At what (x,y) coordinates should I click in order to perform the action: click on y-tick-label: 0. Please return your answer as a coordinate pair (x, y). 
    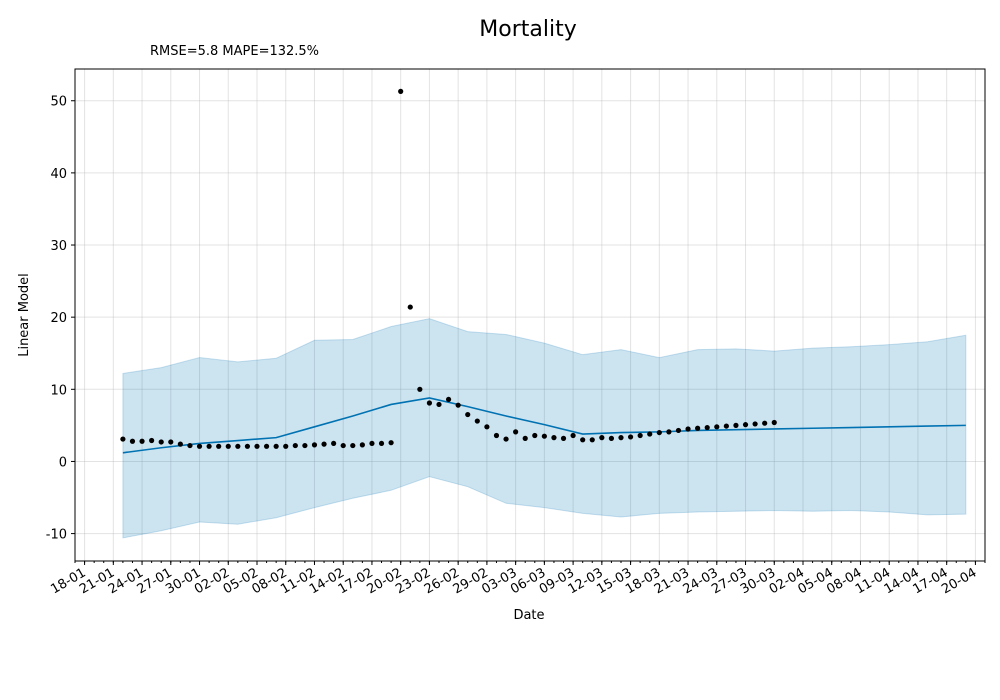
    Looking at the image, I should click on (63, 462).